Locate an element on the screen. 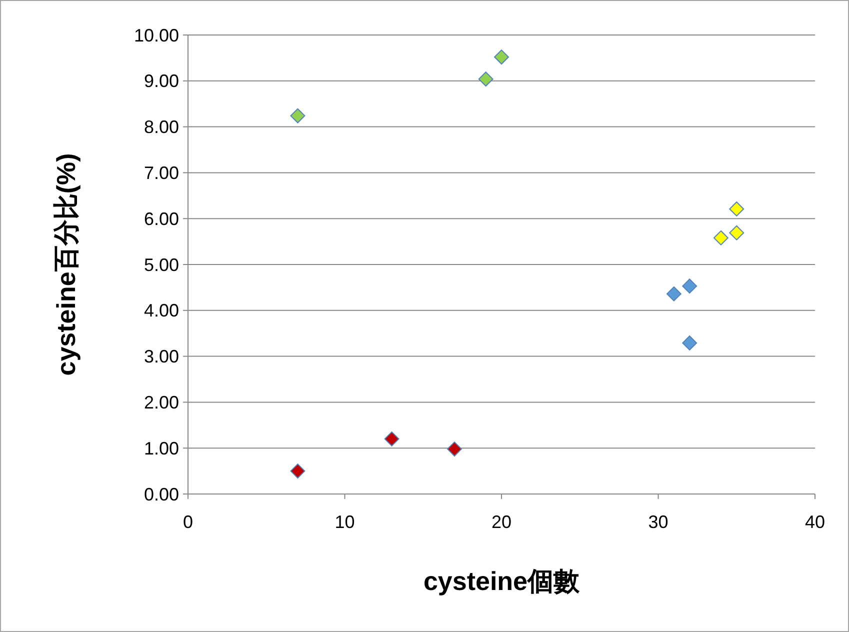 Image resolution: width=849 pixels, height=632 pixels. y-tick-label: 0.00 is located at coordinates (161, 494).